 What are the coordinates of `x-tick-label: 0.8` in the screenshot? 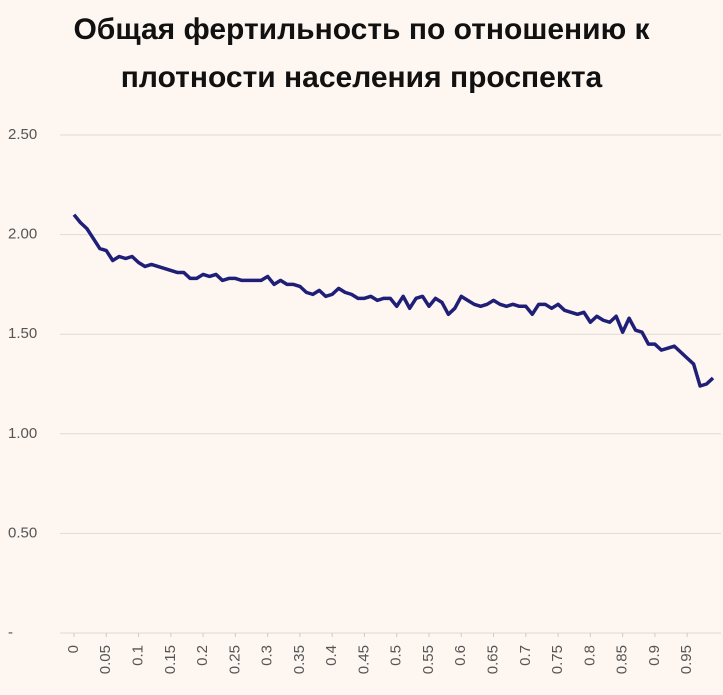 It's located at (589, 655).